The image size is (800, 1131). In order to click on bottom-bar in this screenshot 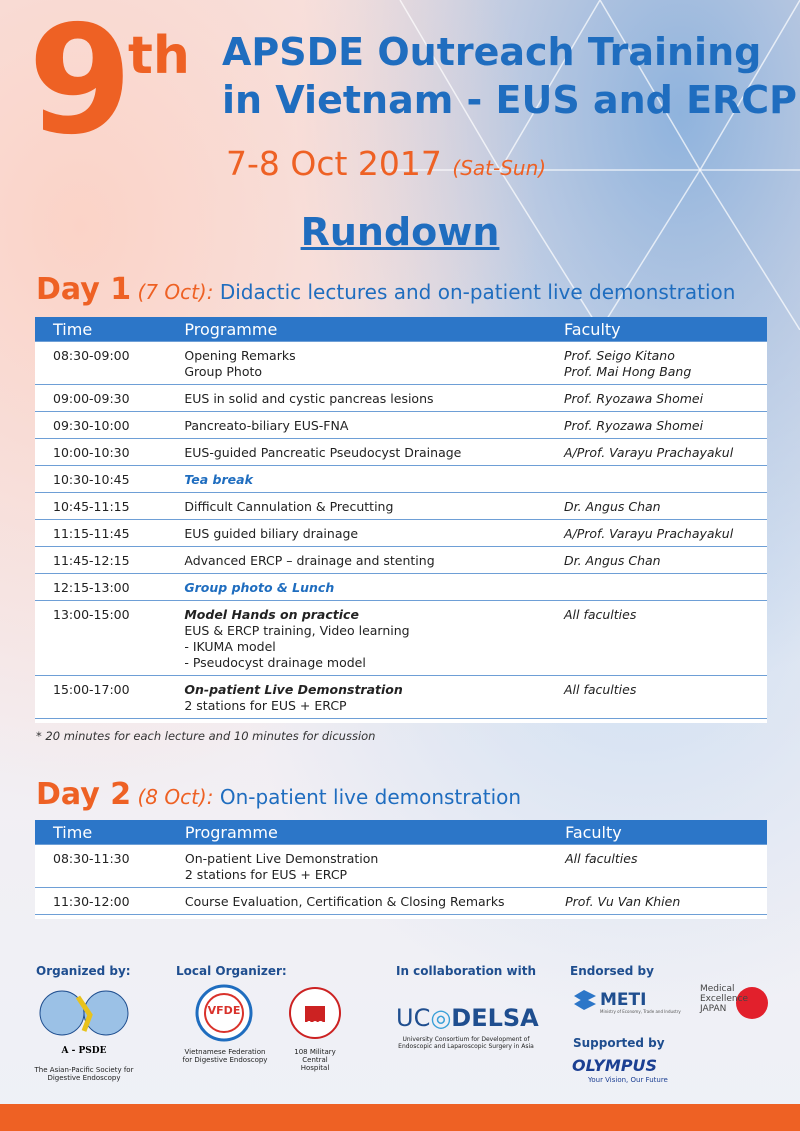, I will do `click(400, 1117)`.